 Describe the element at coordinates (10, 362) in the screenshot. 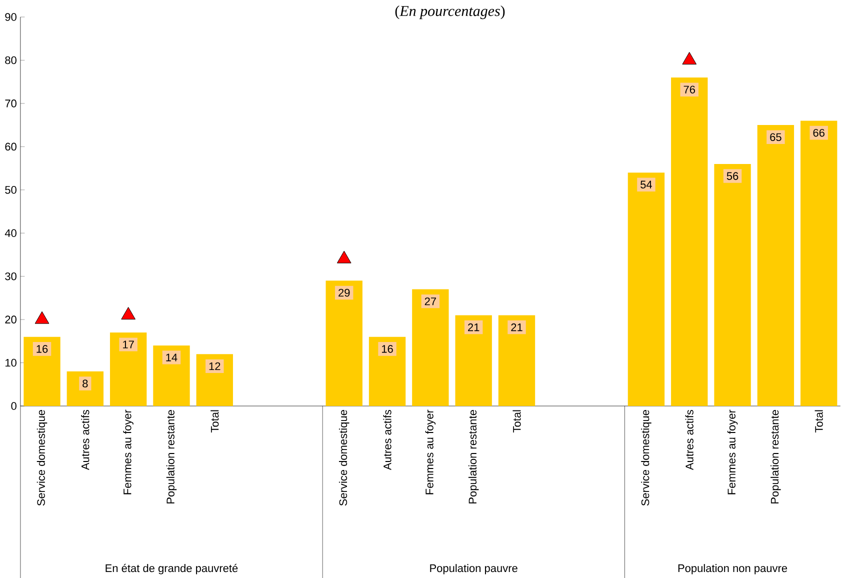

I see `y-tick-label: 10` at that location.